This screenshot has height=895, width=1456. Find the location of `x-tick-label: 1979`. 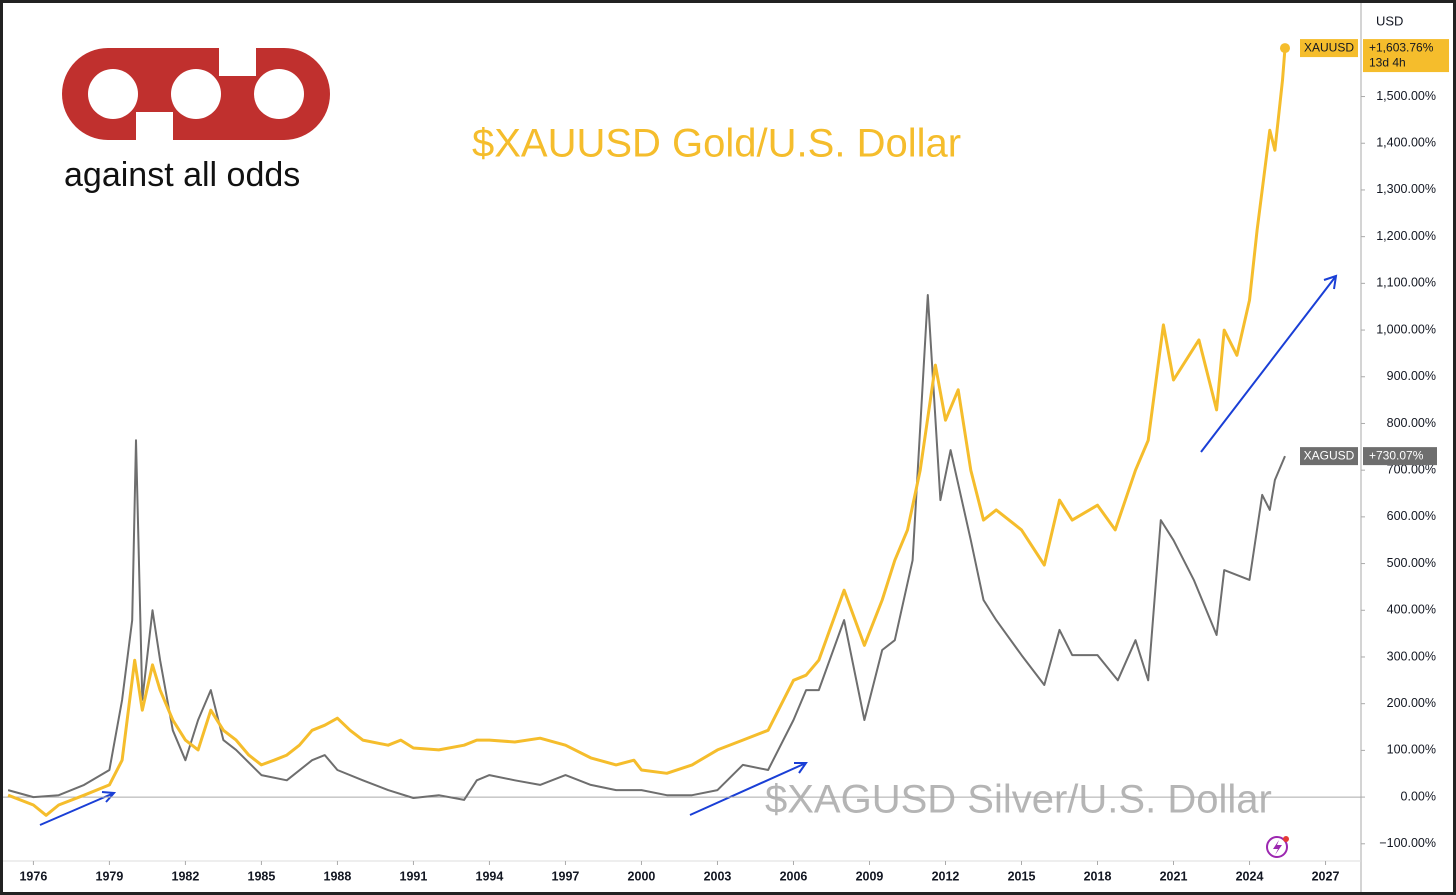

x-tick-label: 1979 is located at coordinates (110, 876).